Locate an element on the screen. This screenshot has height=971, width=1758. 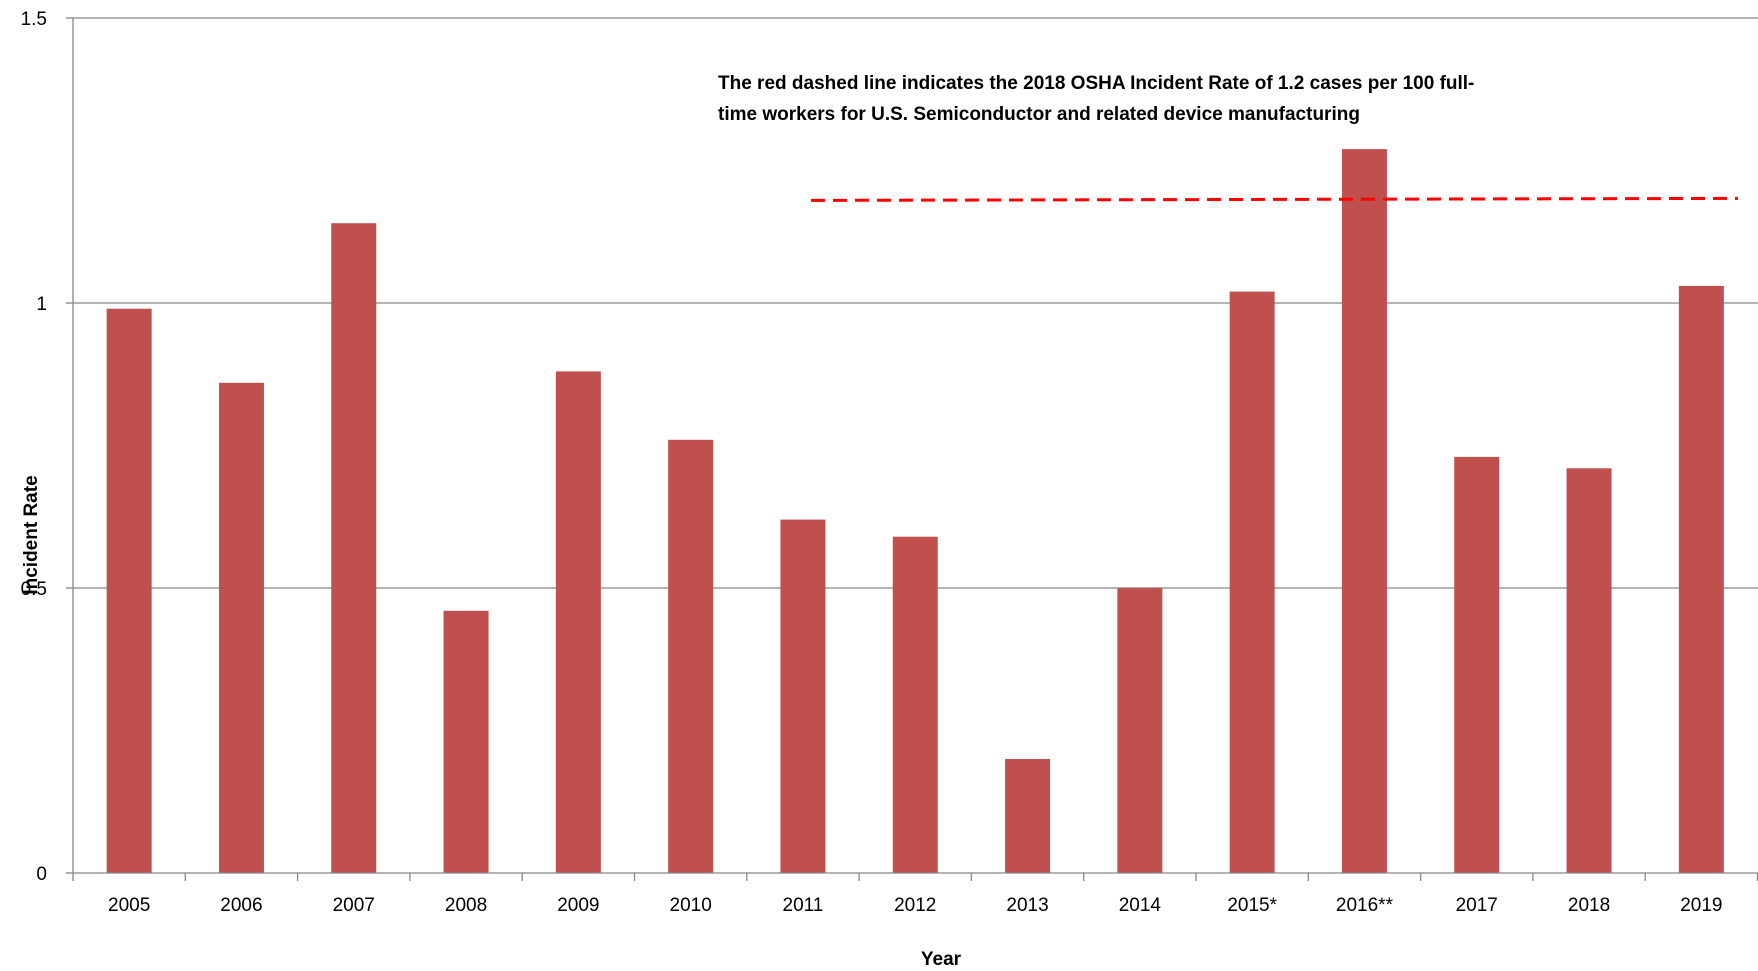
reference-line-group is located at coordinates (1274, 199).